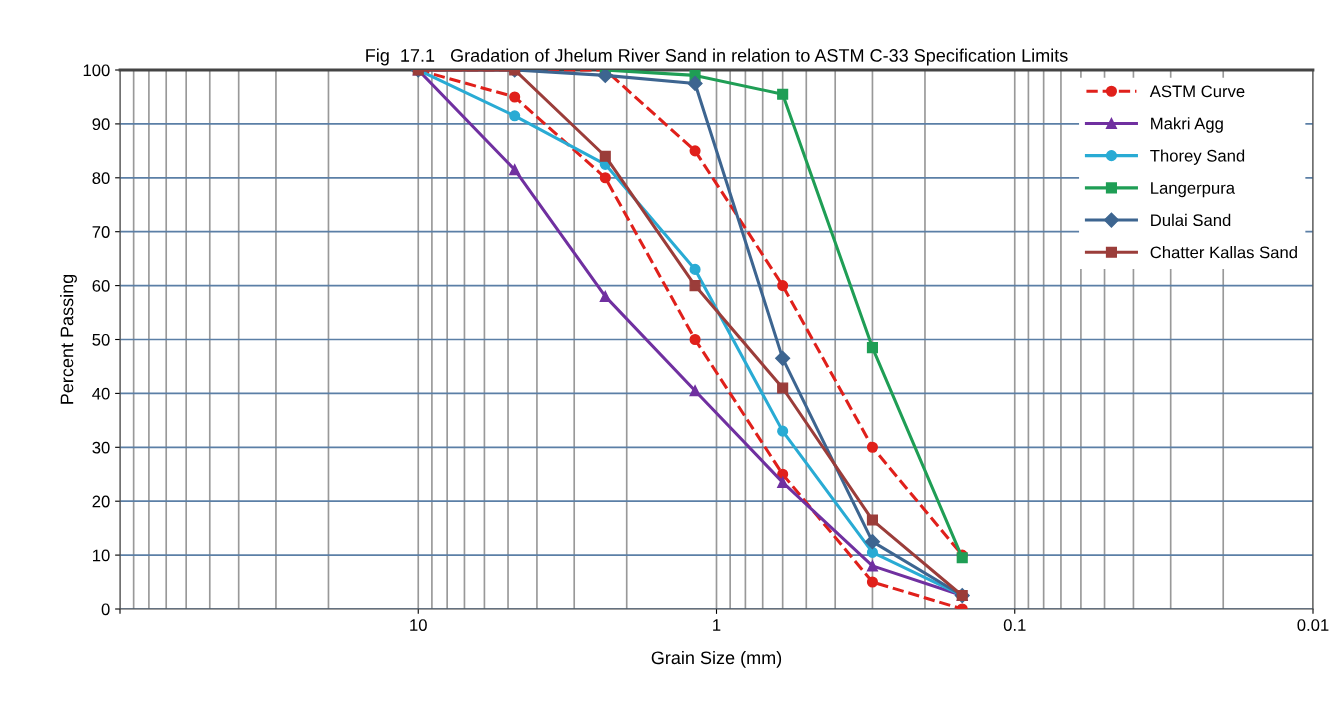 Image resolution: width=1341 pixels, height=706 pixels. Describe the element at coordinates (716, 659) in the screenshot. I see `x-axis-title: Grain Size (mm)` at that location.